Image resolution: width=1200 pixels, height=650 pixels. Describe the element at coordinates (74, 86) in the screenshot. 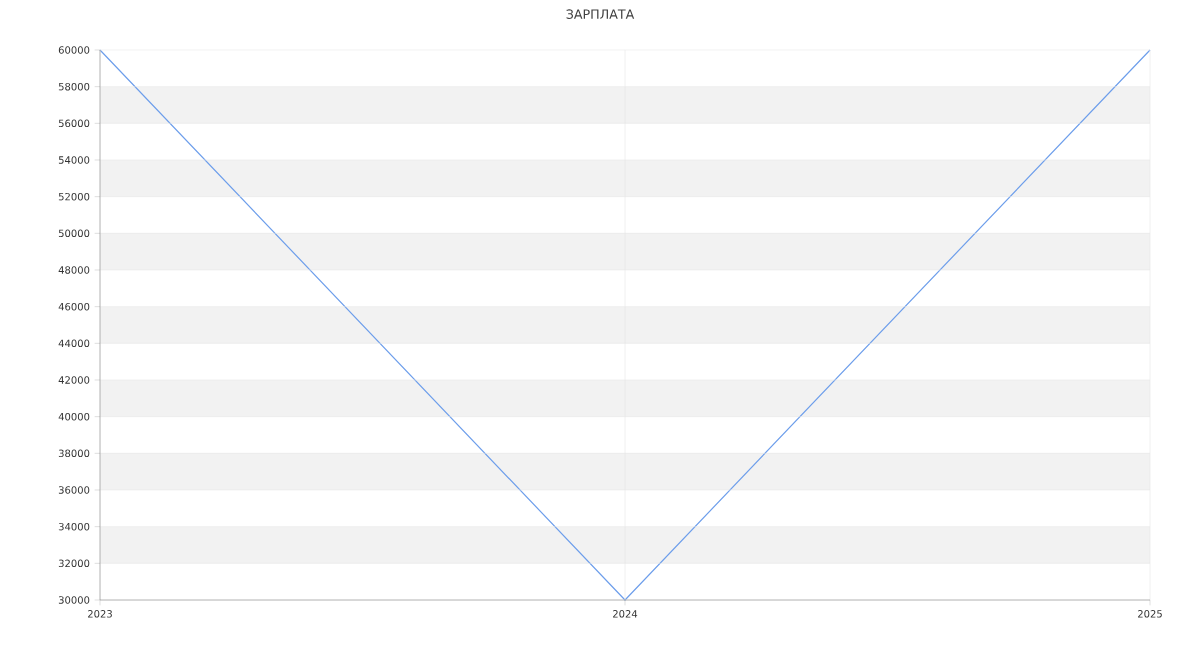

I see `y-tick-label: 58000` at that location.